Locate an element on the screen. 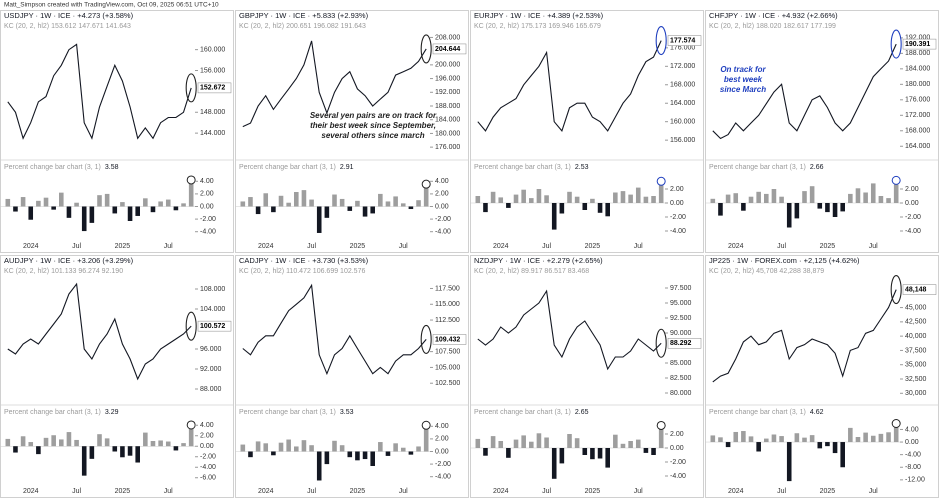 The width and height of the screenshot is (940, 500). x-tick-label: 2024 is located at coordinates (266, 246).